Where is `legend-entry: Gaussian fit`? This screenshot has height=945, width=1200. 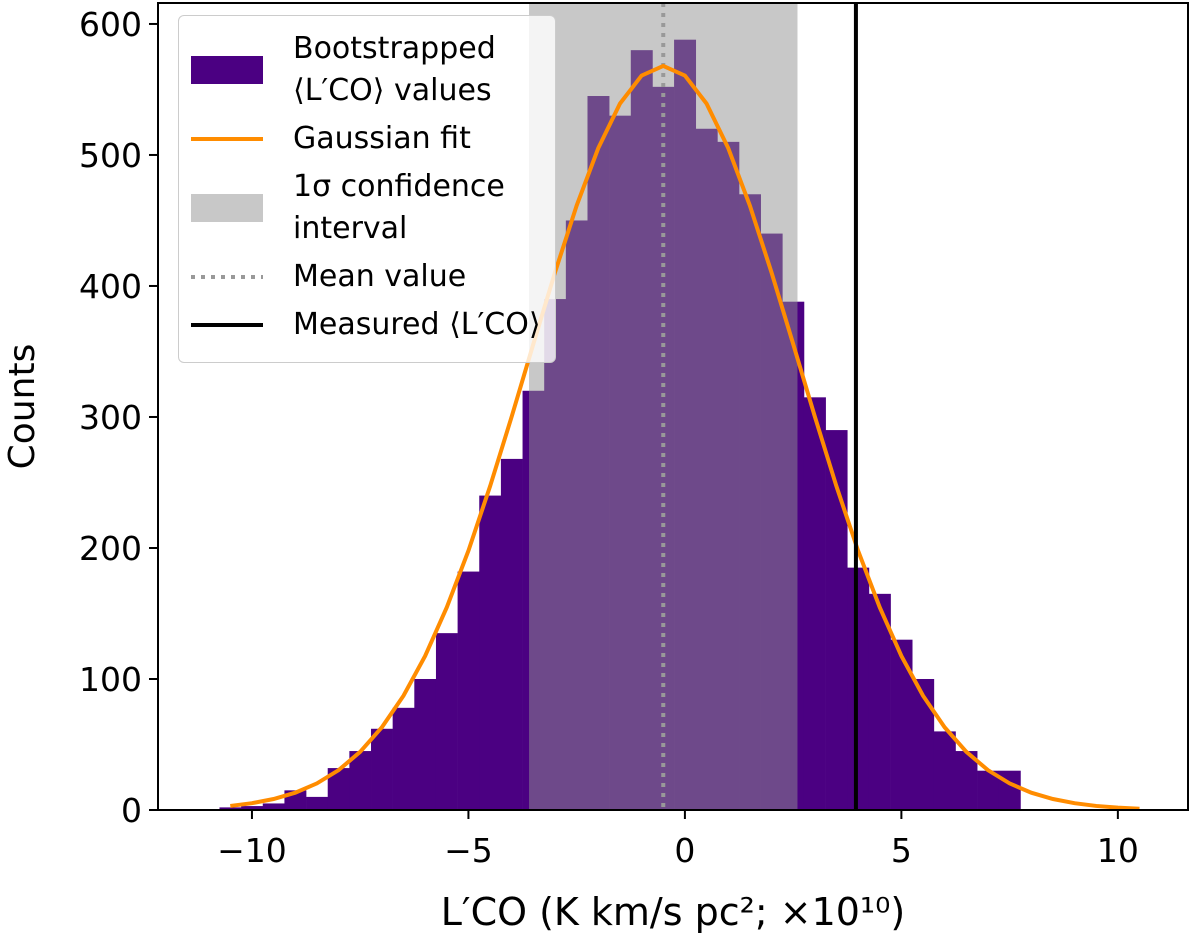 legend-entry: Gaussian fit is located at coordinates (369, 139).